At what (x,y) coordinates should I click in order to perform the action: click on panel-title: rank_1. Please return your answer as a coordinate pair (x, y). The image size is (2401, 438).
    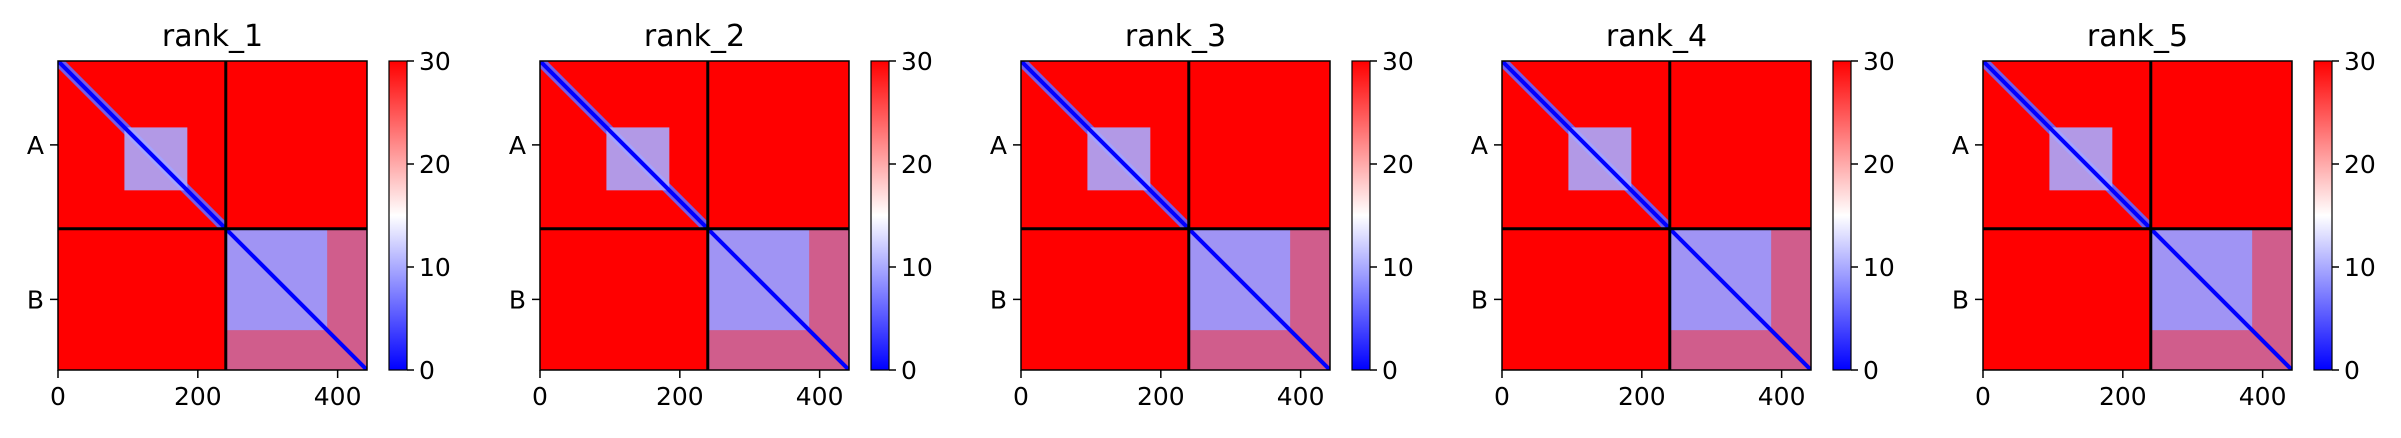
    Looking at the image, I should click on (212, 36).